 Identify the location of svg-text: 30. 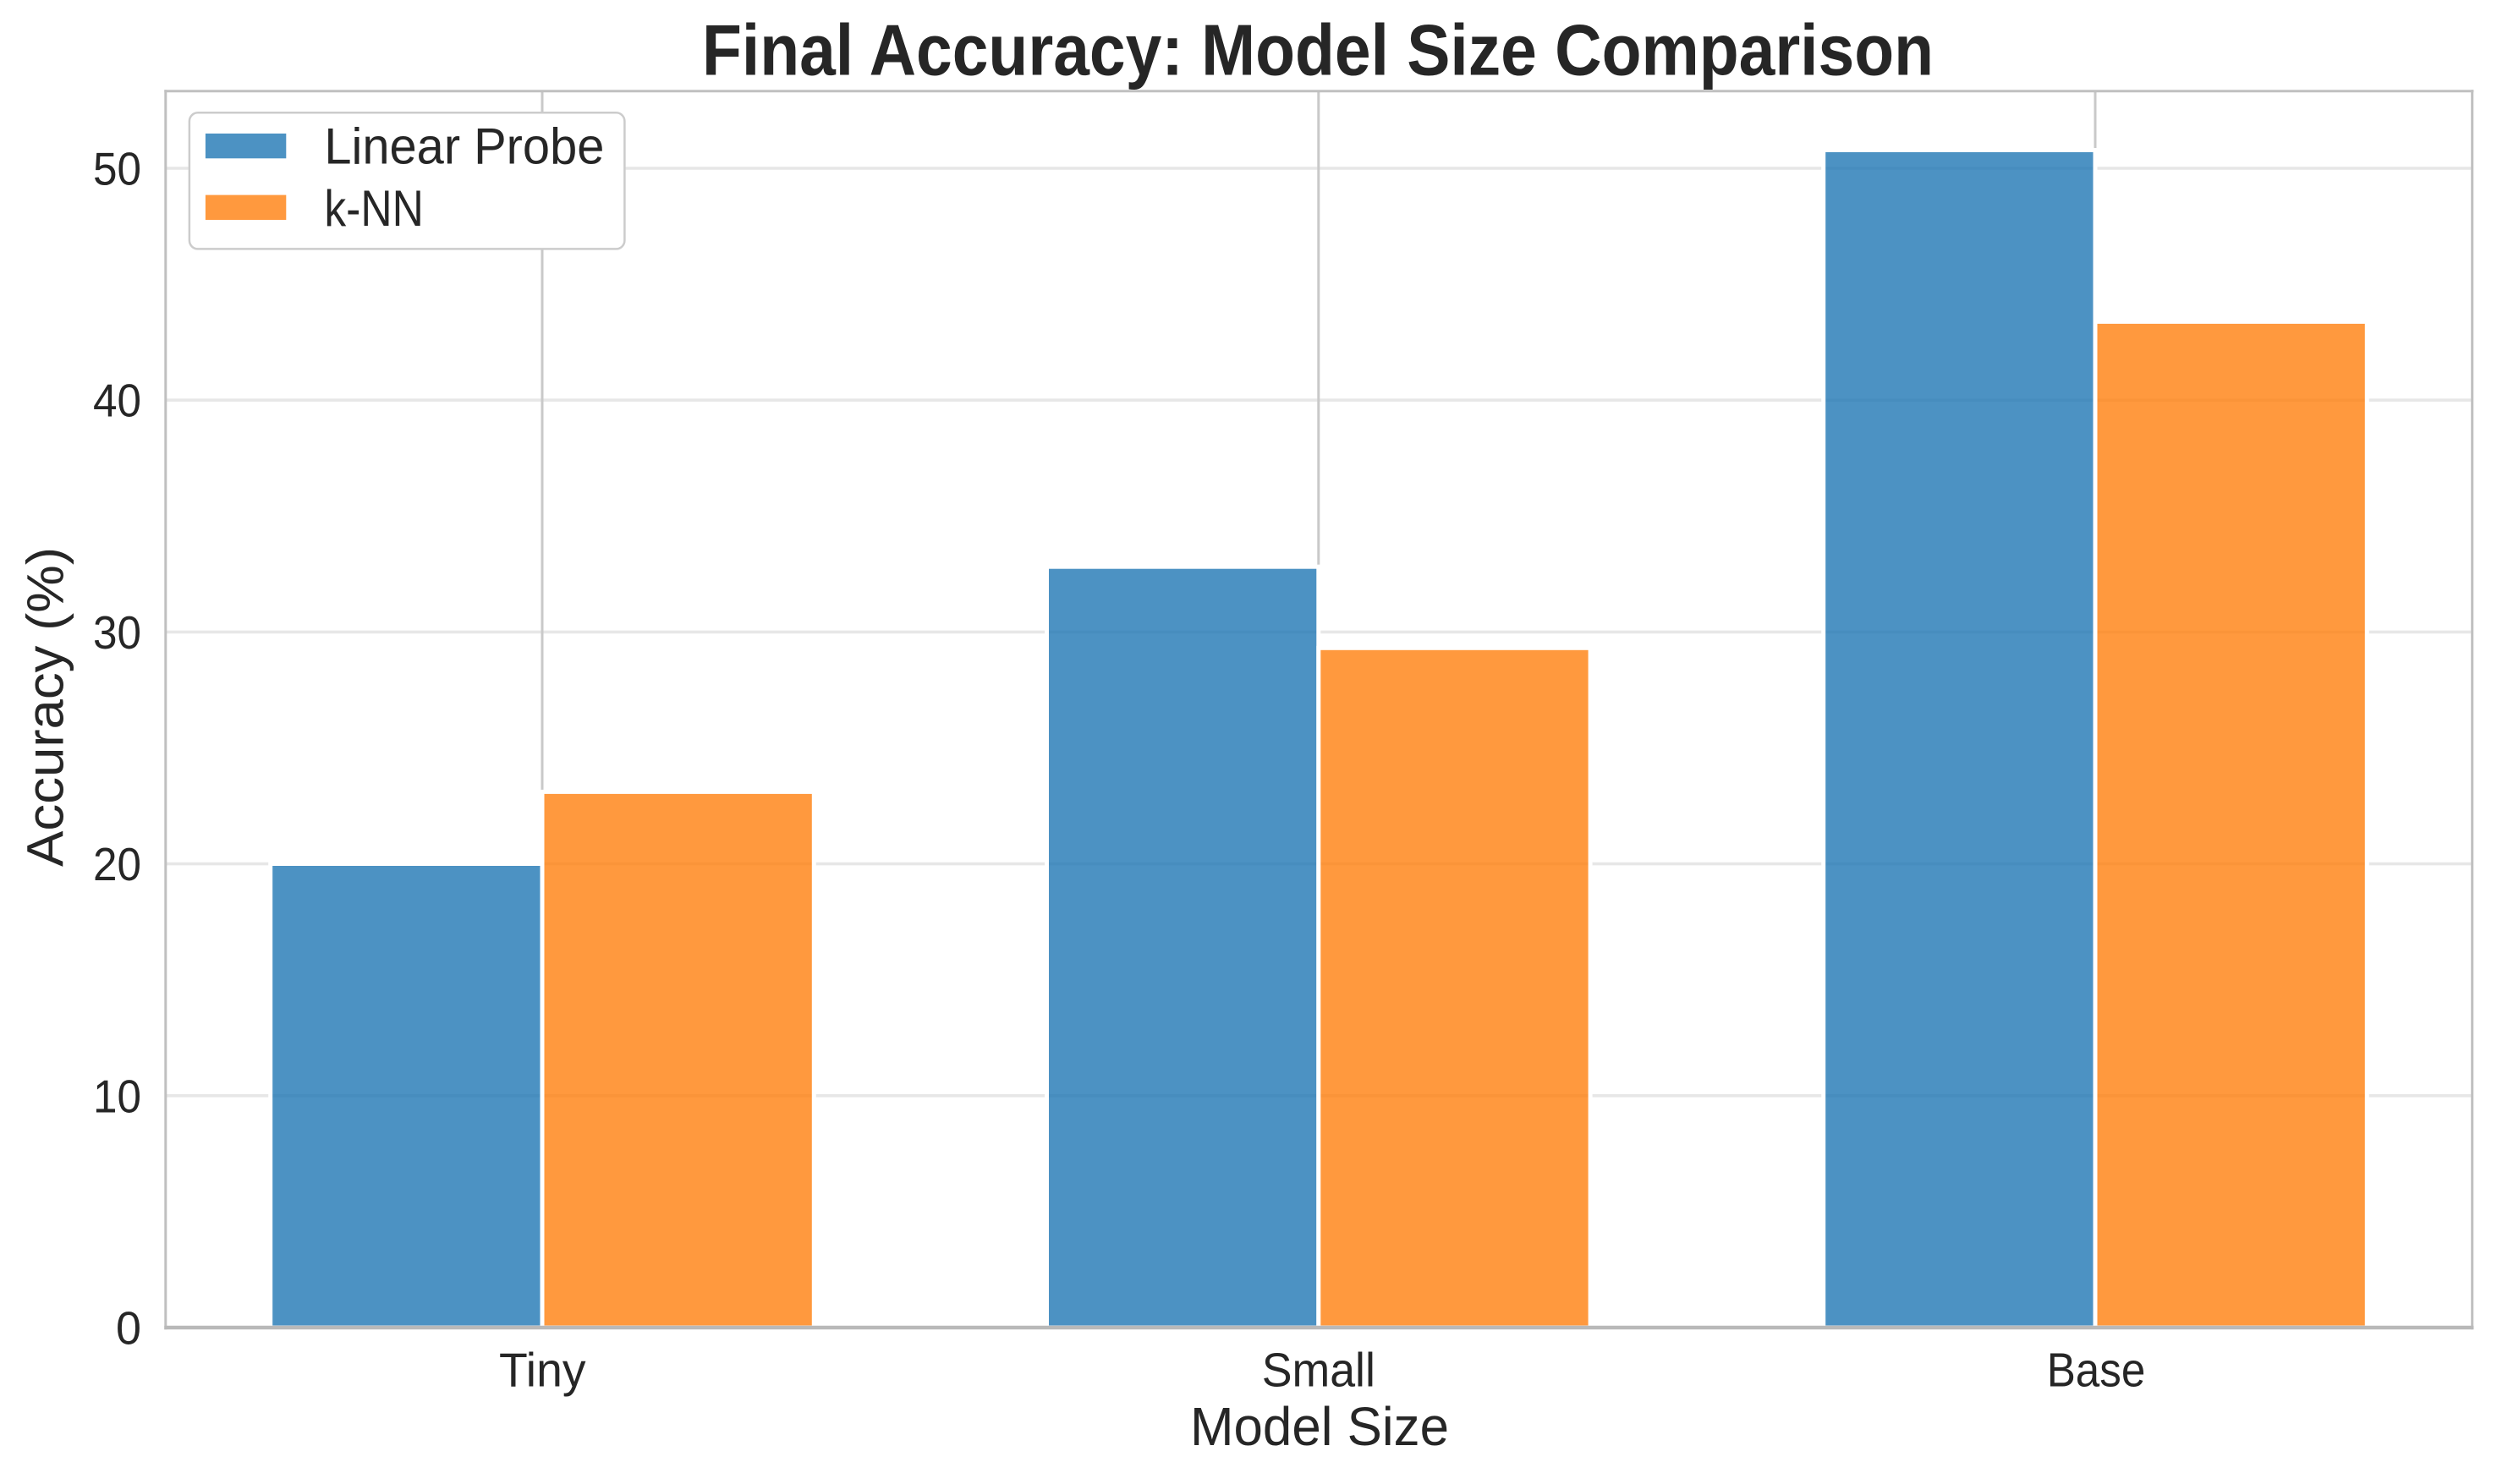
(117, 632).